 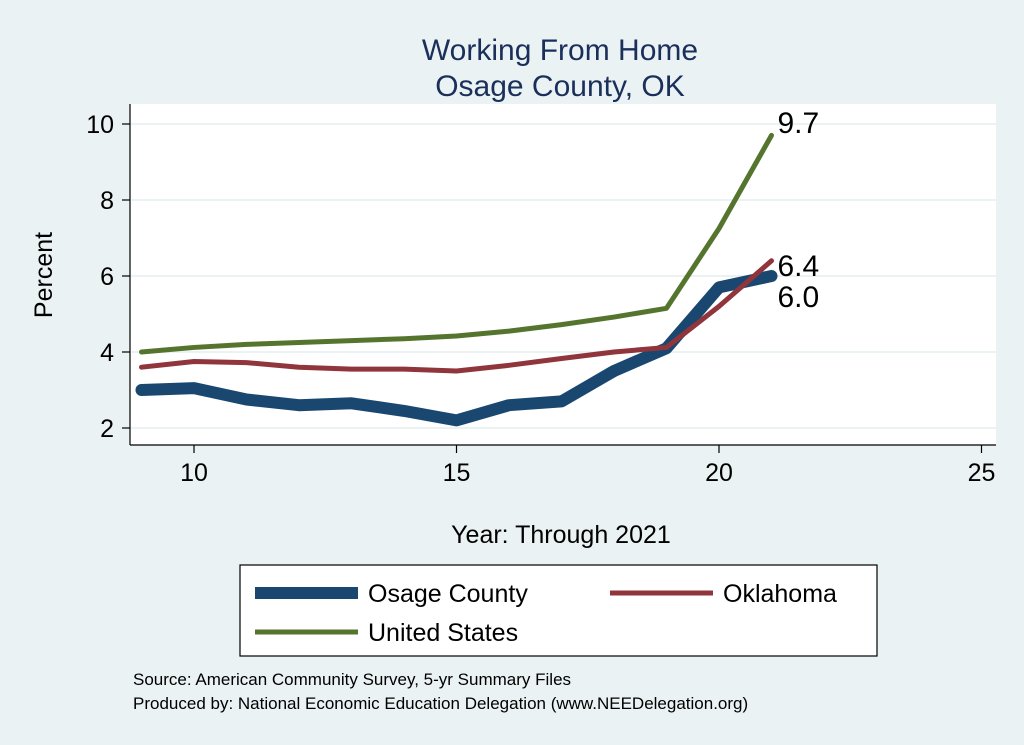 I want to click on legend-label: Oklahoma, so click(x=780, y=594).